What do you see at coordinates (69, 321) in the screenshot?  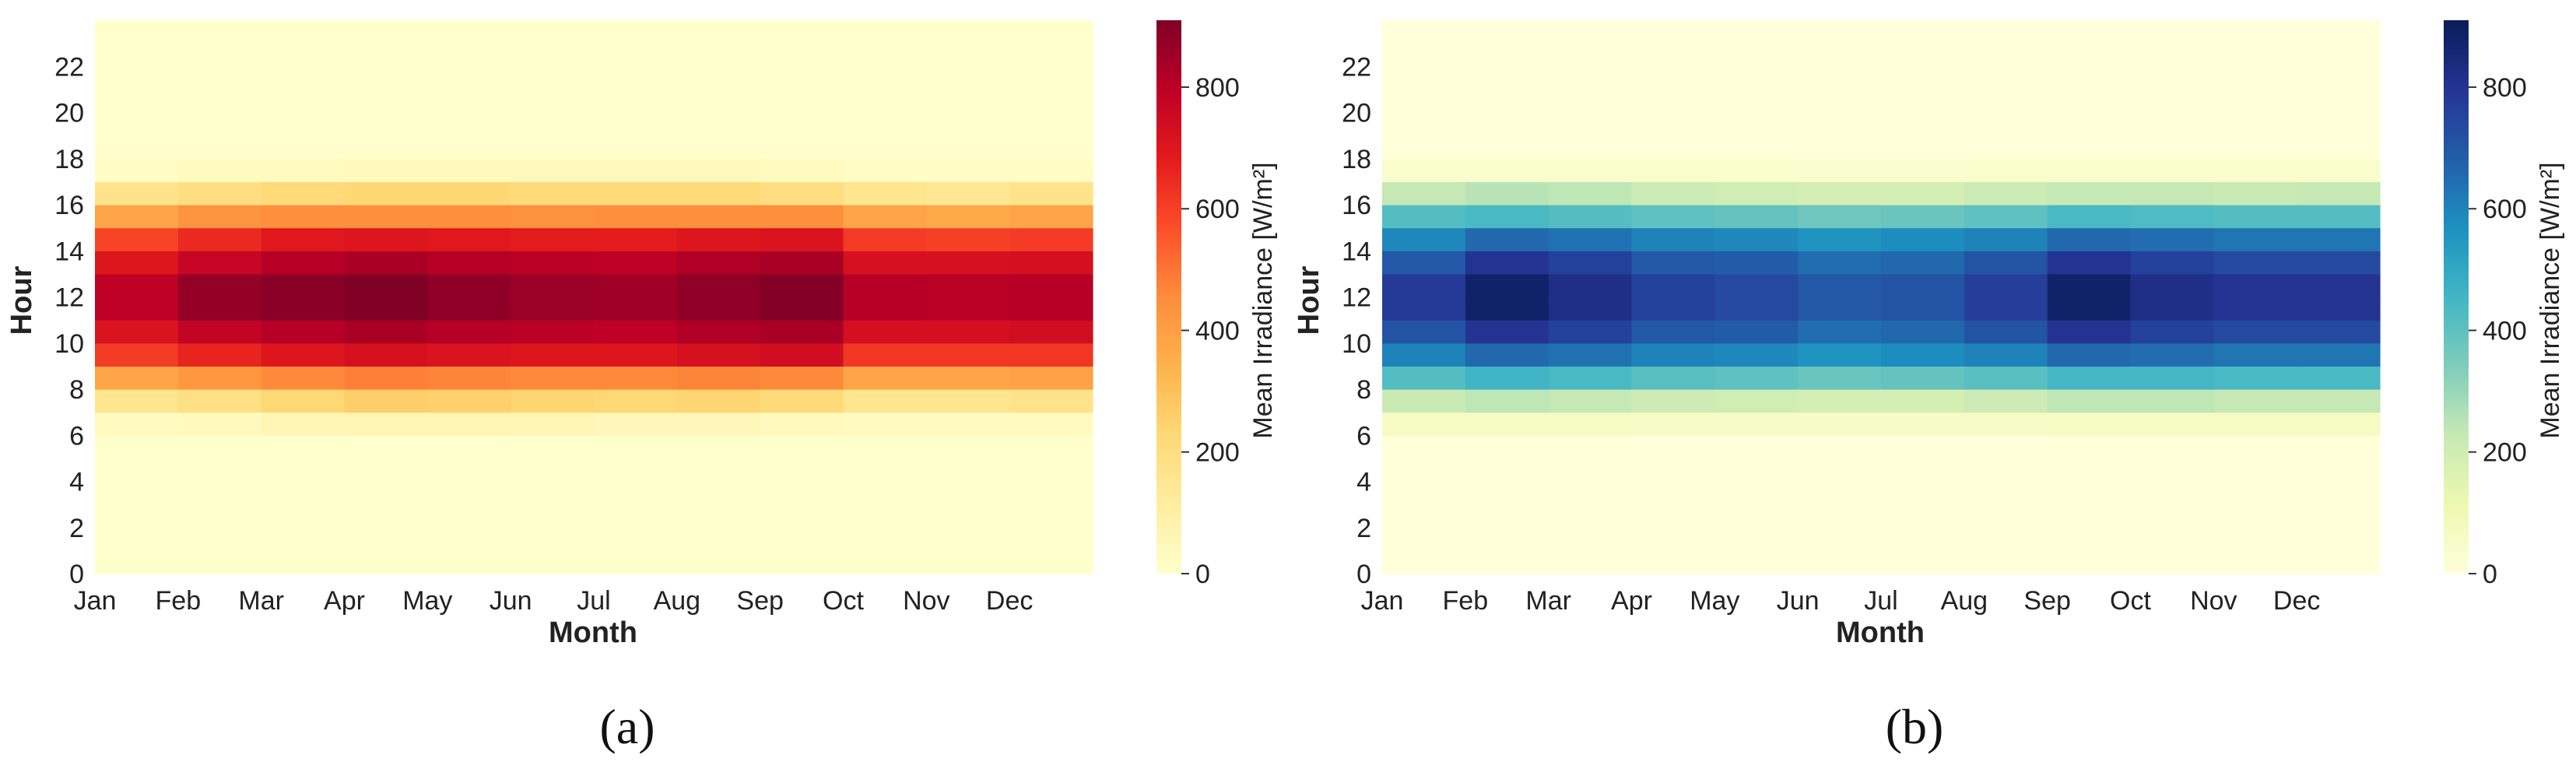 I see `y-ticks-a: 0 2 4 6 8 10 12 14 16 18 20 22` at bounding box center [69, 321].